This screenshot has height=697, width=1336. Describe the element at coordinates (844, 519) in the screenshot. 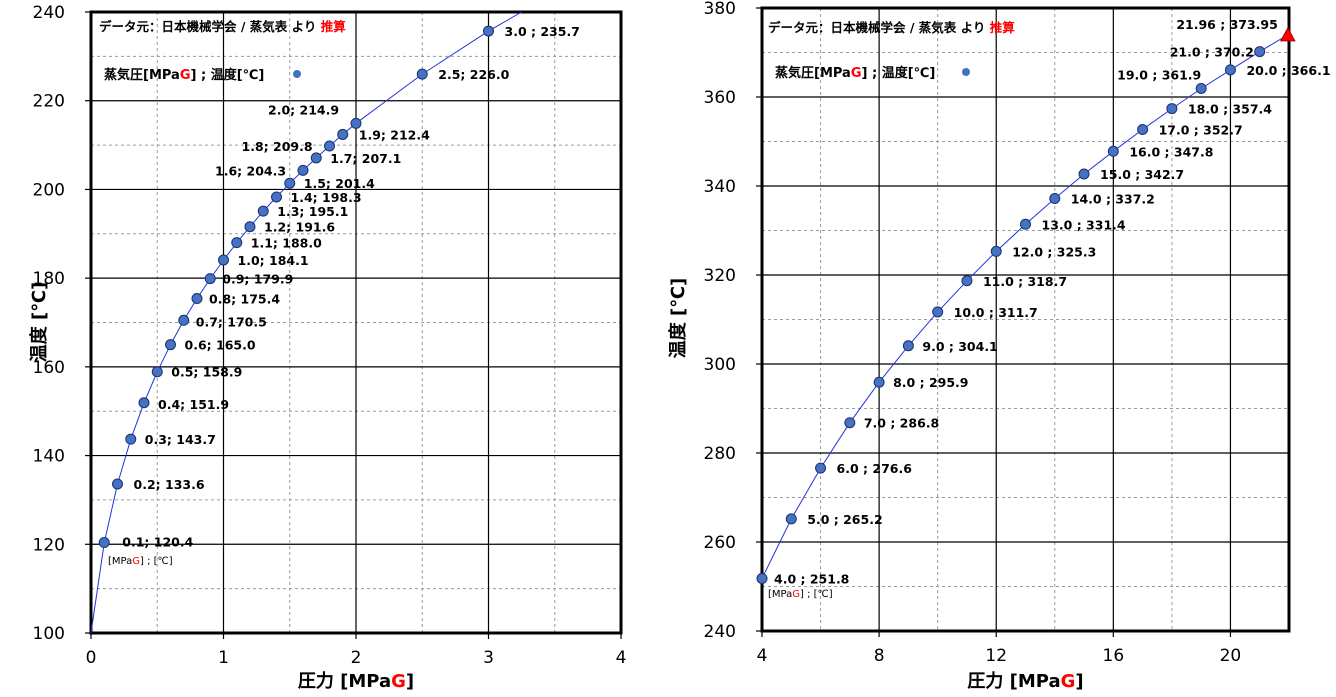

I see `data-label: 5.0 ; 265.2` at that location.